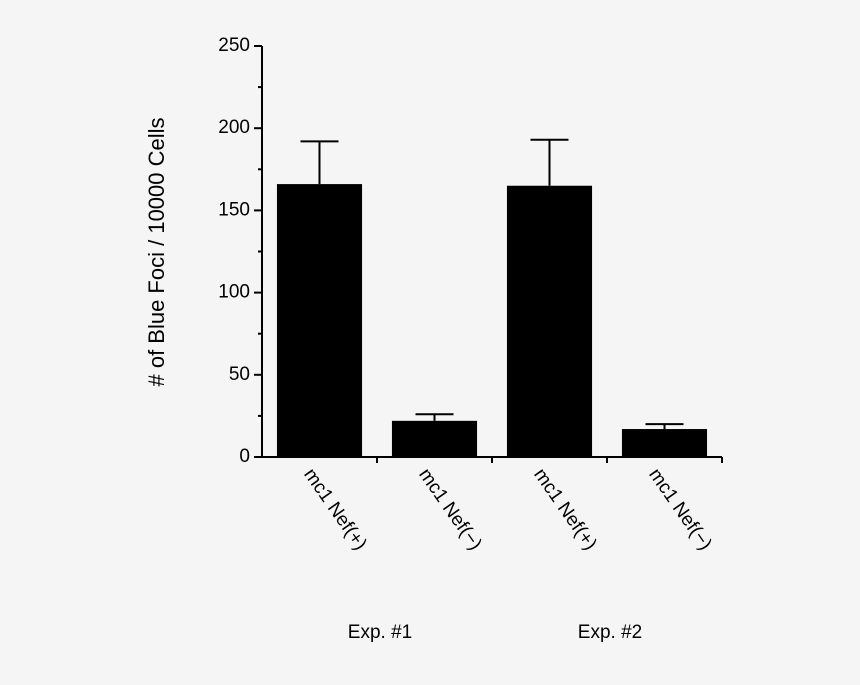 This screenshot has height=685, width=860. I want to click on y-tick-label: 100, so click(234, 292).